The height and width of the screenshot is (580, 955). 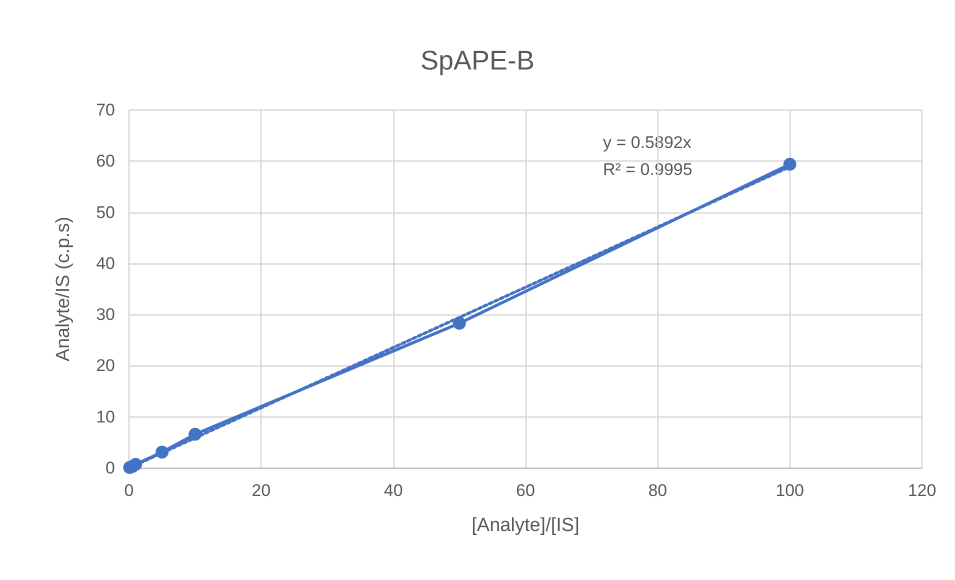 What do you see at coordinates (105, 212) in the screenshot?
I see `y-tick-label: 50` at bounding box center [105, 212].